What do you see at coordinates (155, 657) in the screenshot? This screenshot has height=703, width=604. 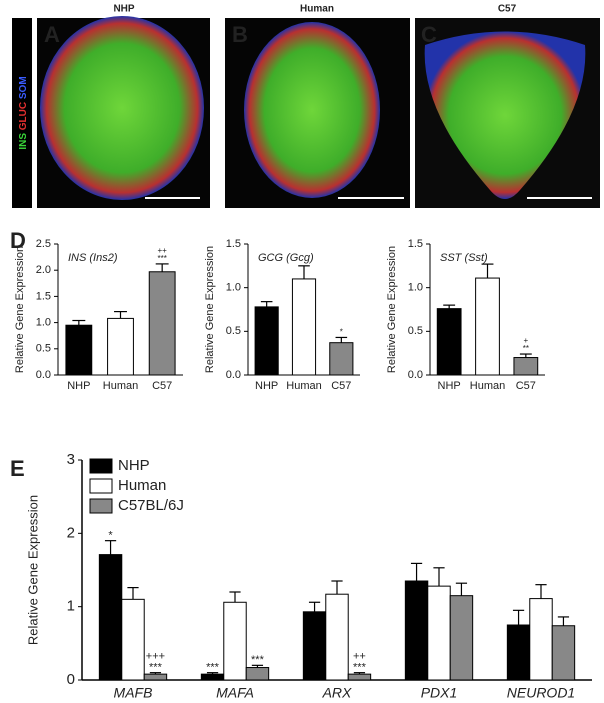 I see `significance: +++` at bounding box center [155, 657].